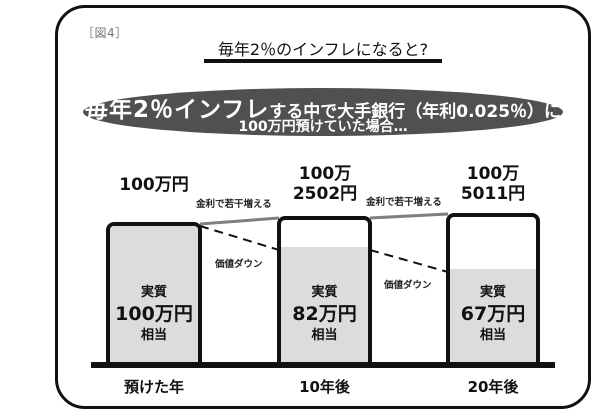  I want to click on bar-20-years: 実質 67万円 相当, so click(493, 288).